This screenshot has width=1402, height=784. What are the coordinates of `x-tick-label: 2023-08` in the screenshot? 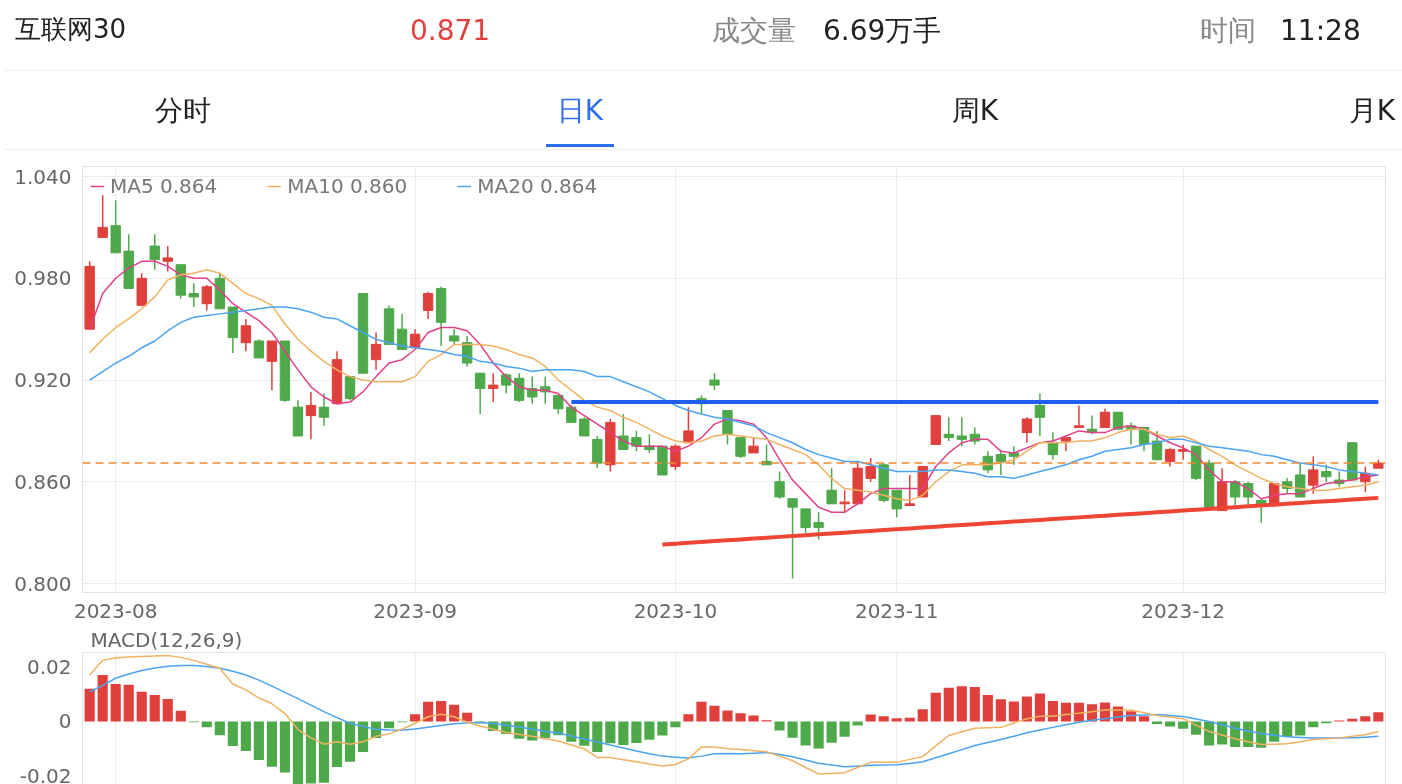 It's located at (115, 610).